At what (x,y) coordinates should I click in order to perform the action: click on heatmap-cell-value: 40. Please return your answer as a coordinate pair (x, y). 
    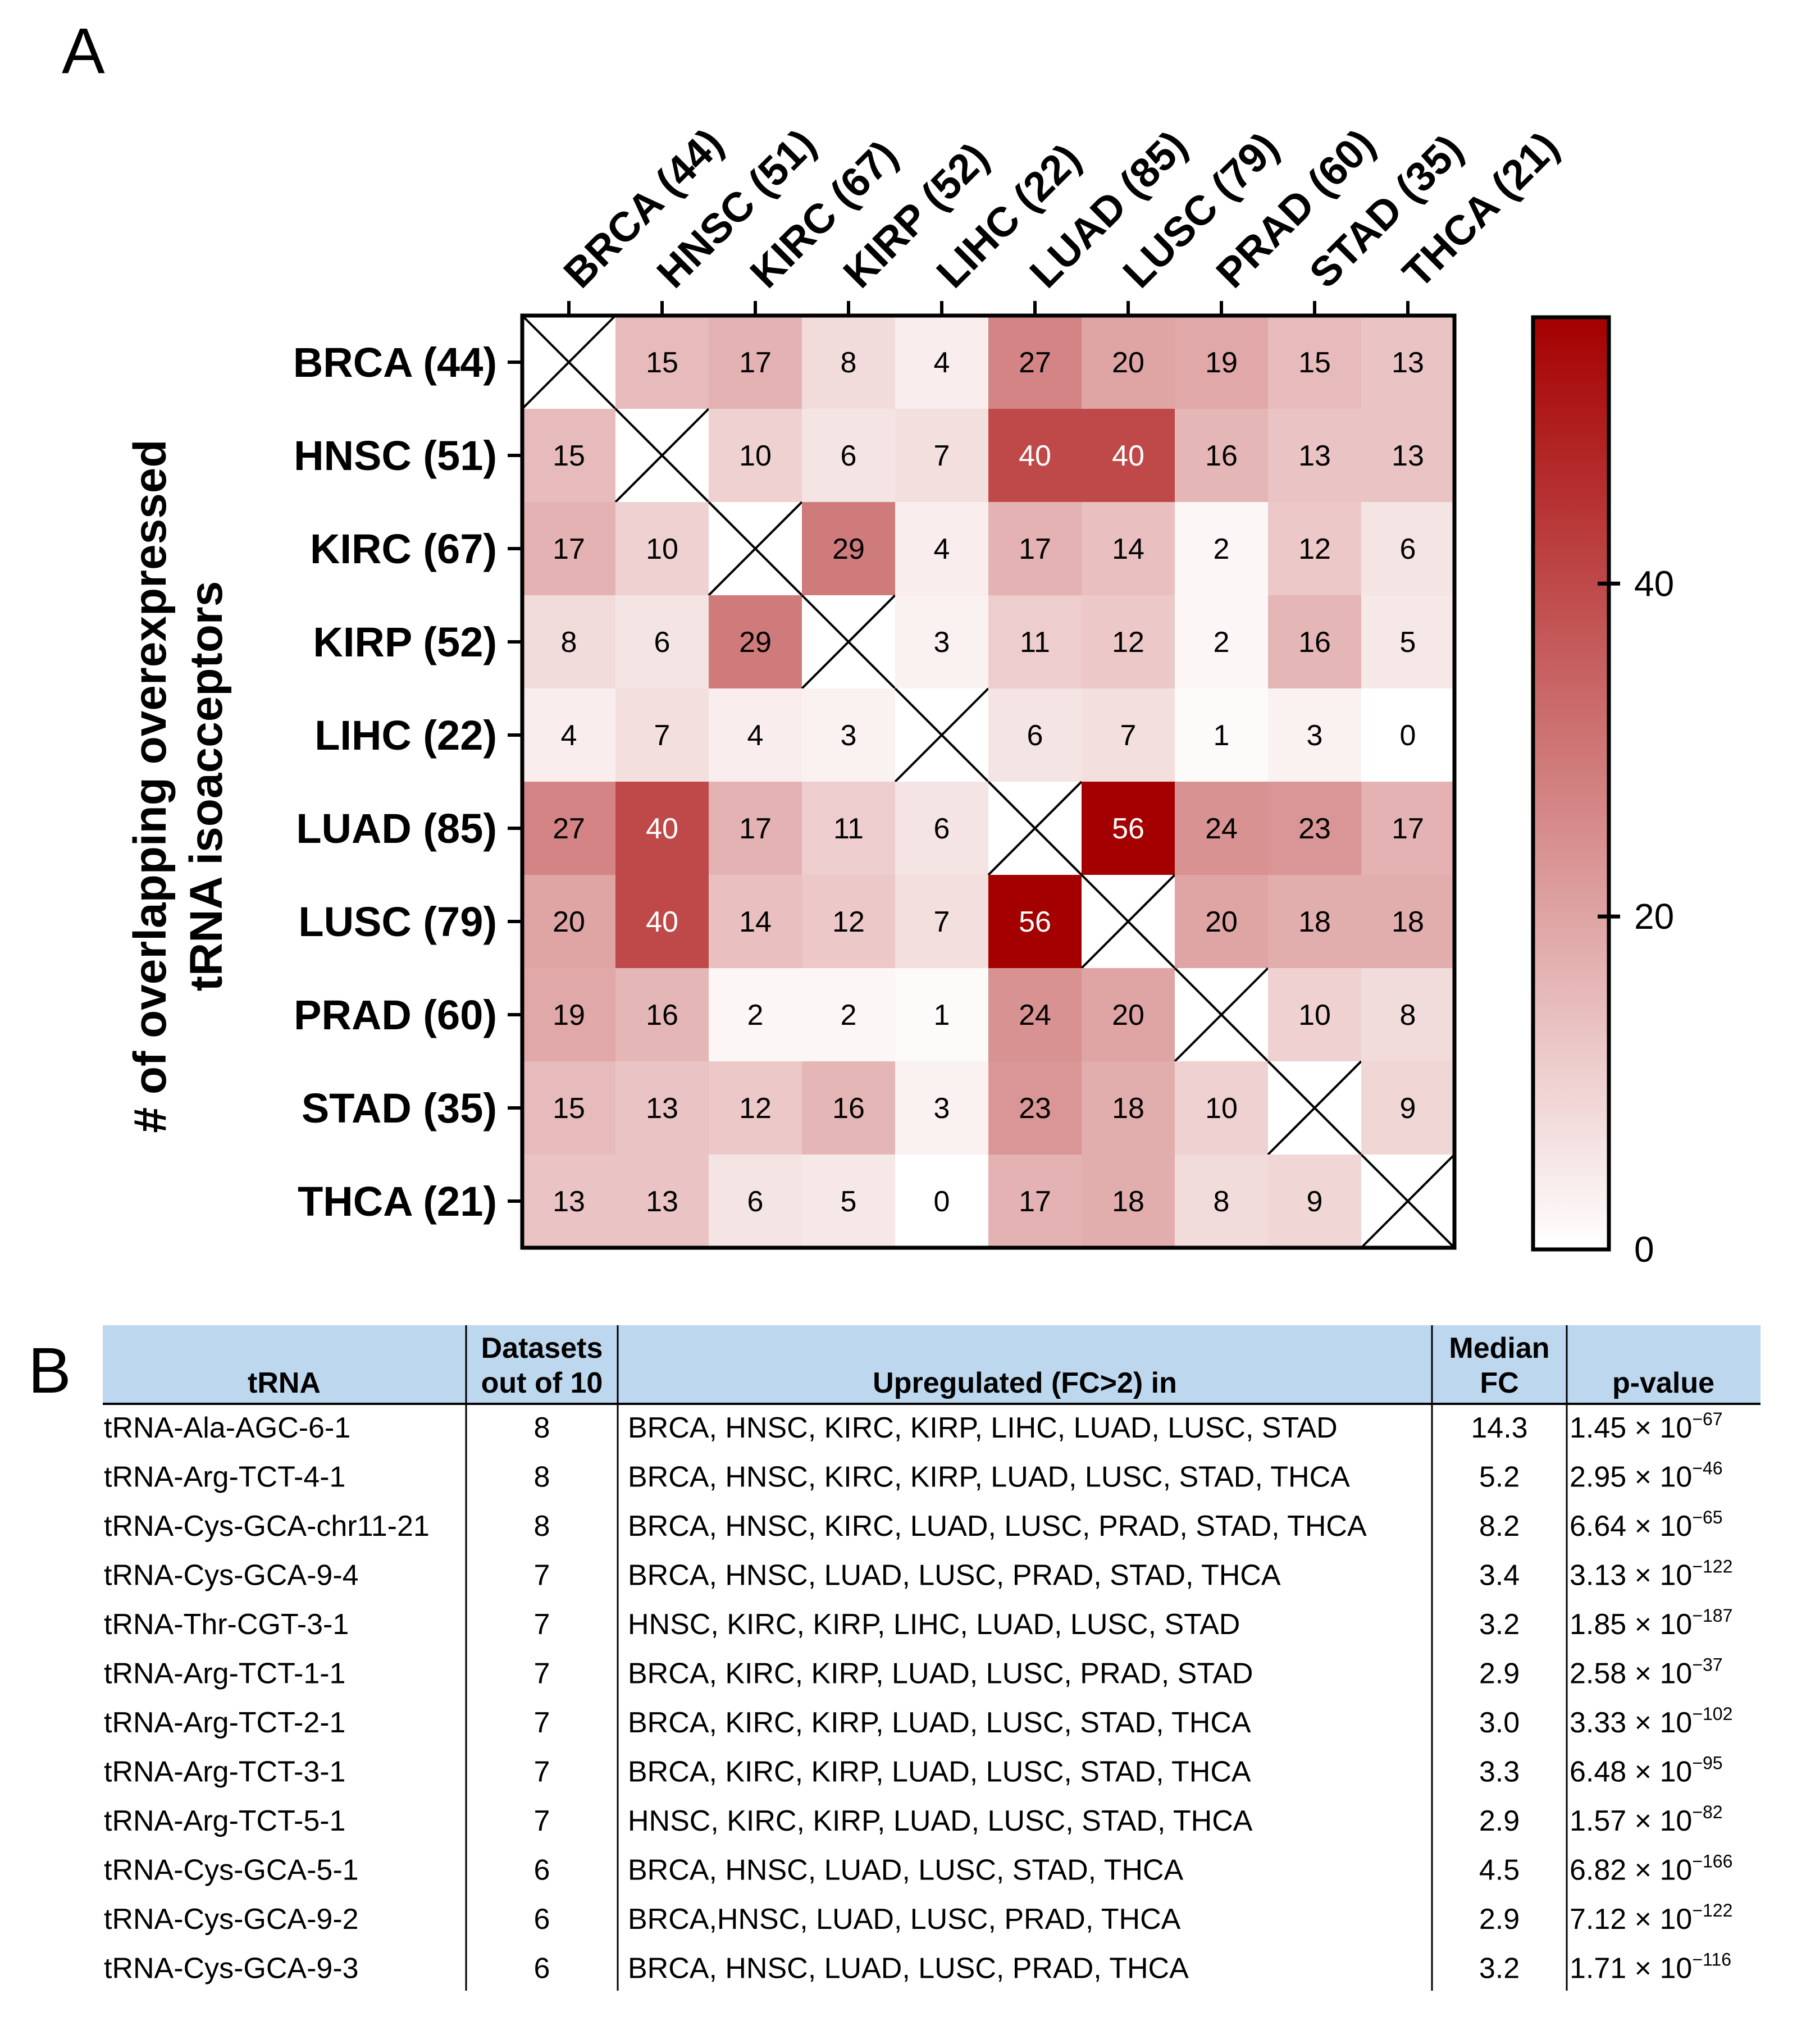
    Looking at the image, I should click on (1128, 456).